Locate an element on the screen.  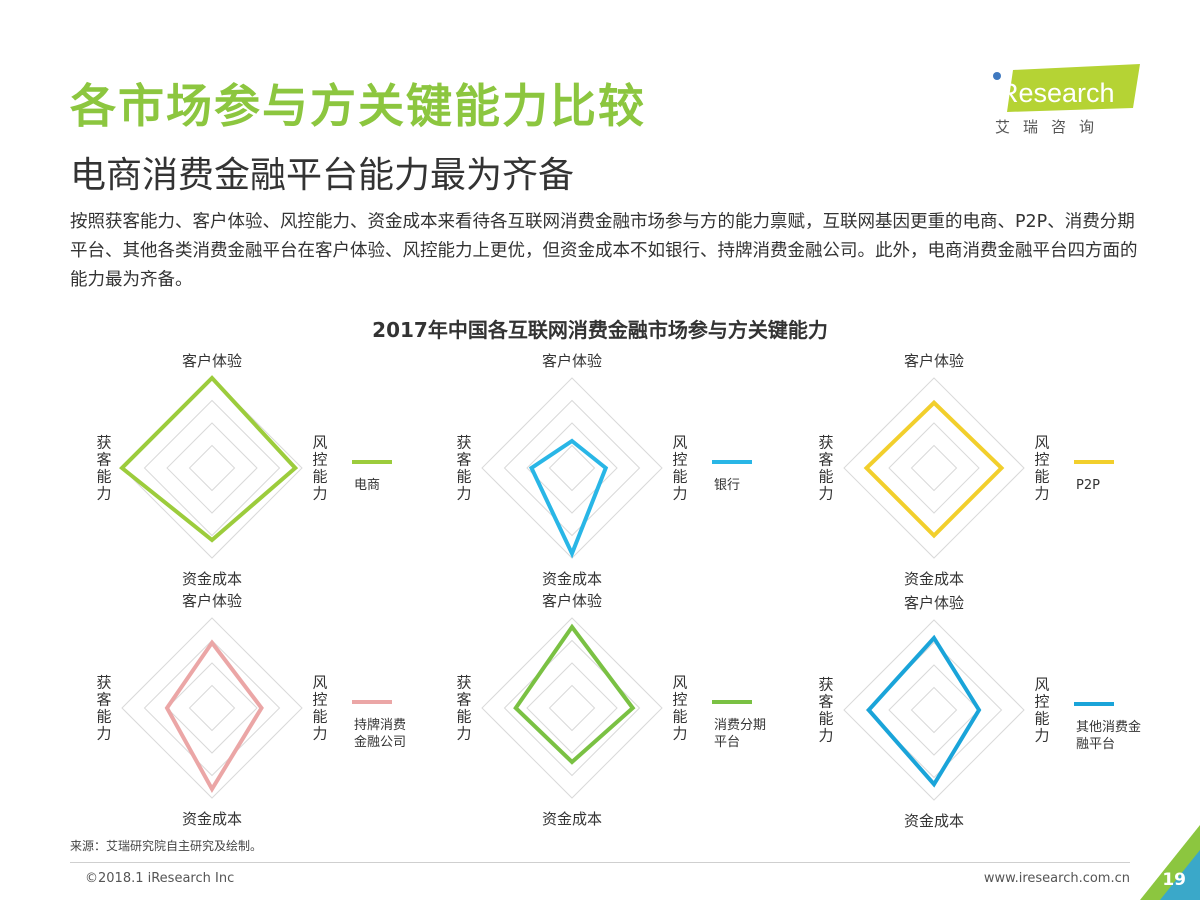
page-number: 19 is located at coordinates (1174, 880).